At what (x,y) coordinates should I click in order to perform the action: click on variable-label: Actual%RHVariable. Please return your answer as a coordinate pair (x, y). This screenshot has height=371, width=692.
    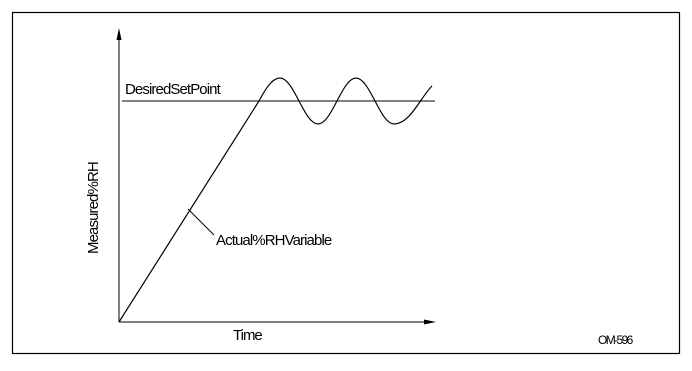
    Looking at the image, I should click on (274, 240).